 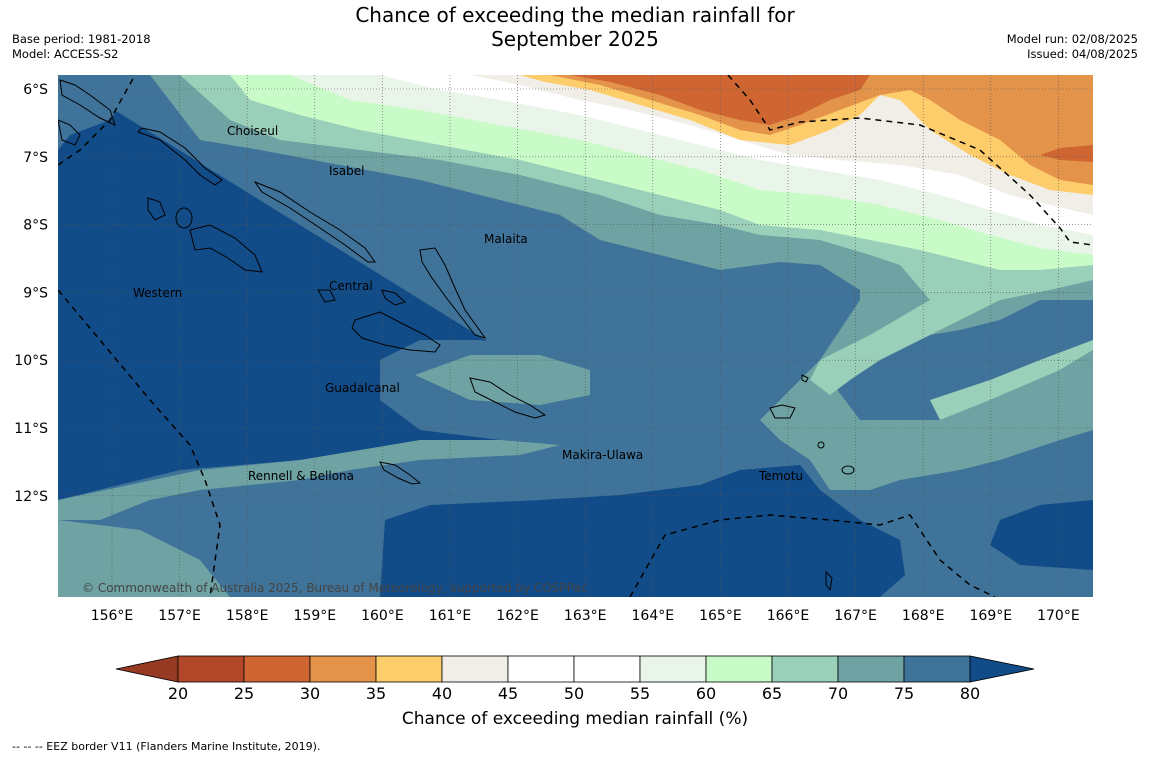 What do you see at coordinates (144, 558) in the screenshot?
I see `contour-70-75-sw` at bounding box center [144, 558].